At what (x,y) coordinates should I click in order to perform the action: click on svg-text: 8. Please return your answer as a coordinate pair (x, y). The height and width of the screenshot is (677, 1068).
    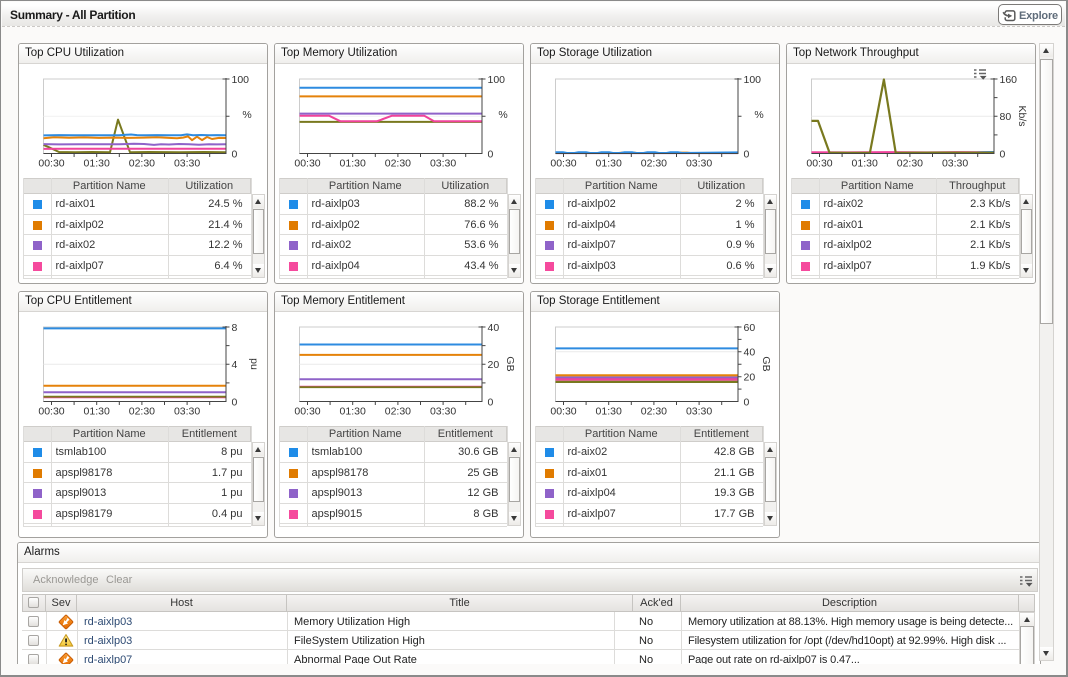
    Looking at the image, I should click on (235, 328).